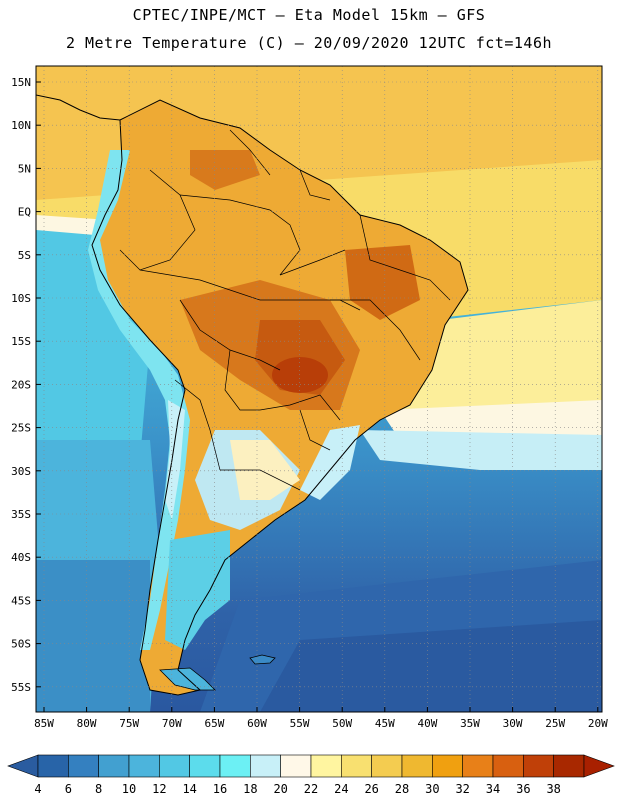 The width and height of the screenshot is (618, 800). What do you see at coordinates (280, 789) in the screenshot?
I see `colorbar-label: 20` at bounding box center [280, 789].